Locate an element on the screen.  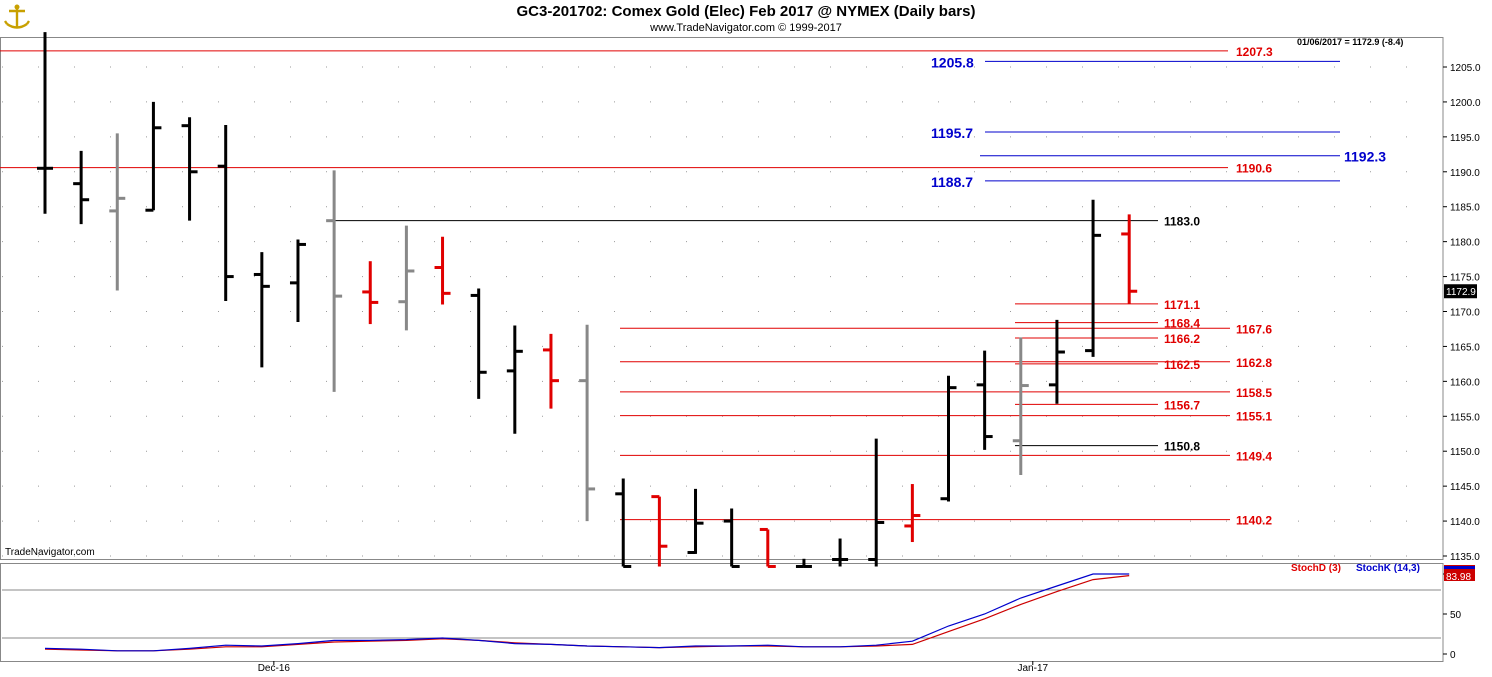
last-quote: 01/06/2017 = 1172.9 (-8.4) is located at coordinates (1350, 42).